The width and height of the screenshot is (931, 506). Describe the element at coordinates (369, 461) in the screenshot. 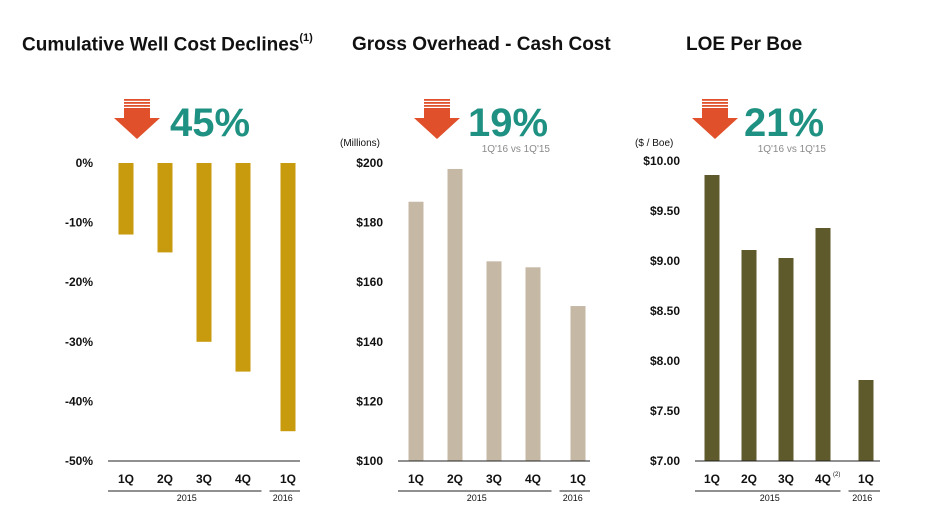

I see `y-tick-label: $100` at that location.